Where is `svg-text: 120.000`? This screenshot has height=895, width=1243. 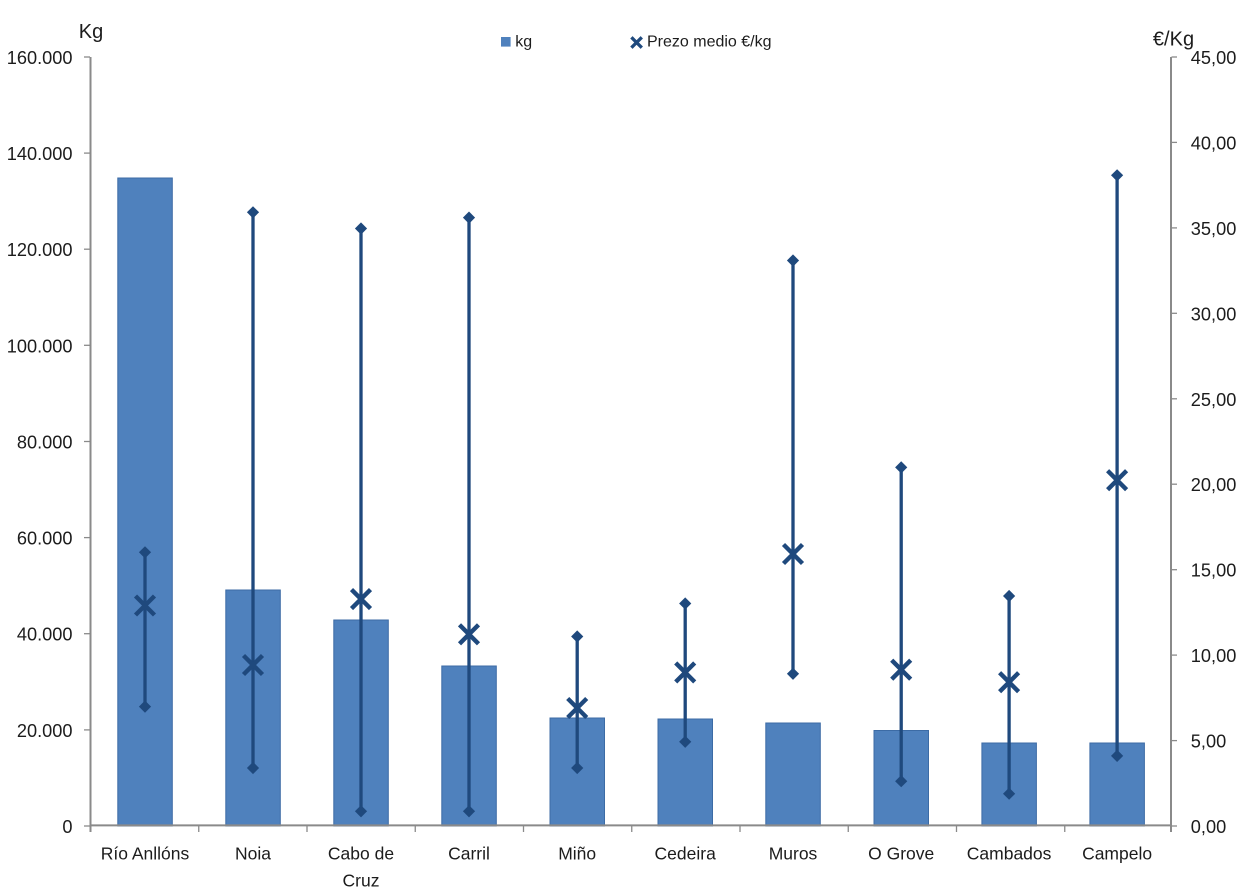 svg-text: 120.000 is located at coordinates (40, 250).